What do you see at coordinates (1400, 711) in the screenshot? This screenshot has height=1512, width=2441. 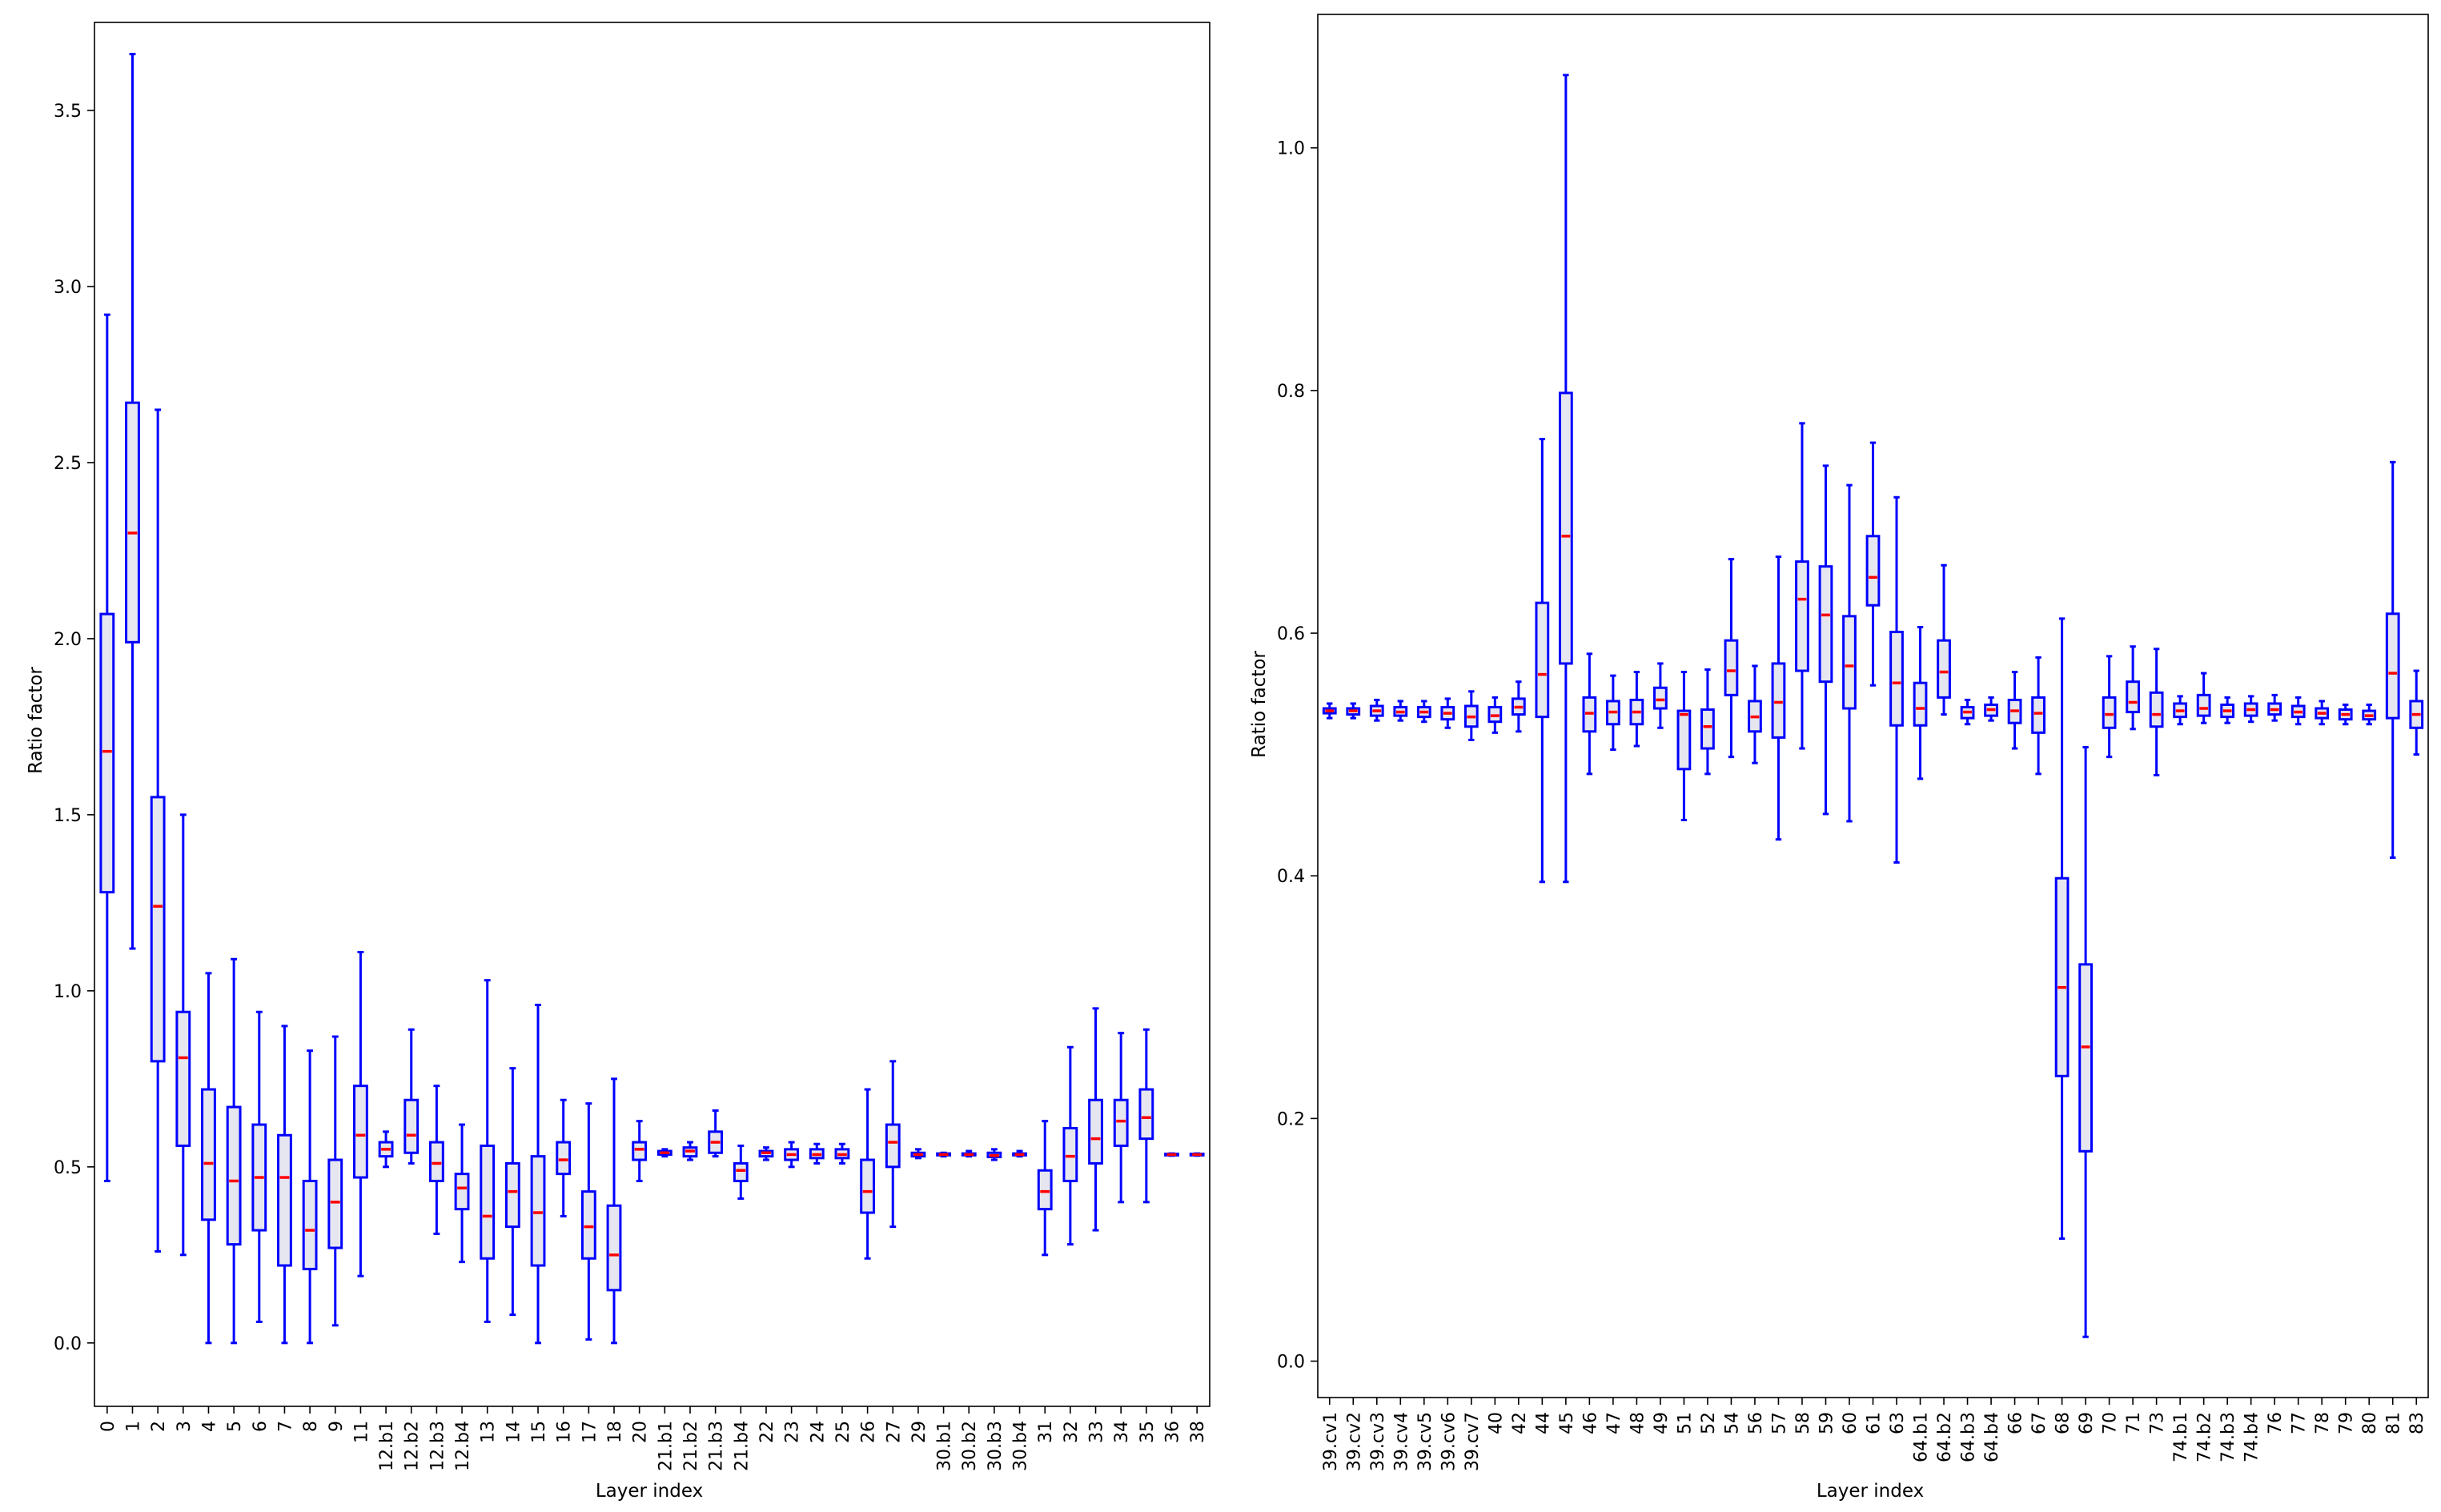 I see `right-box-39.cv4` at bounding box center [1400, 711].